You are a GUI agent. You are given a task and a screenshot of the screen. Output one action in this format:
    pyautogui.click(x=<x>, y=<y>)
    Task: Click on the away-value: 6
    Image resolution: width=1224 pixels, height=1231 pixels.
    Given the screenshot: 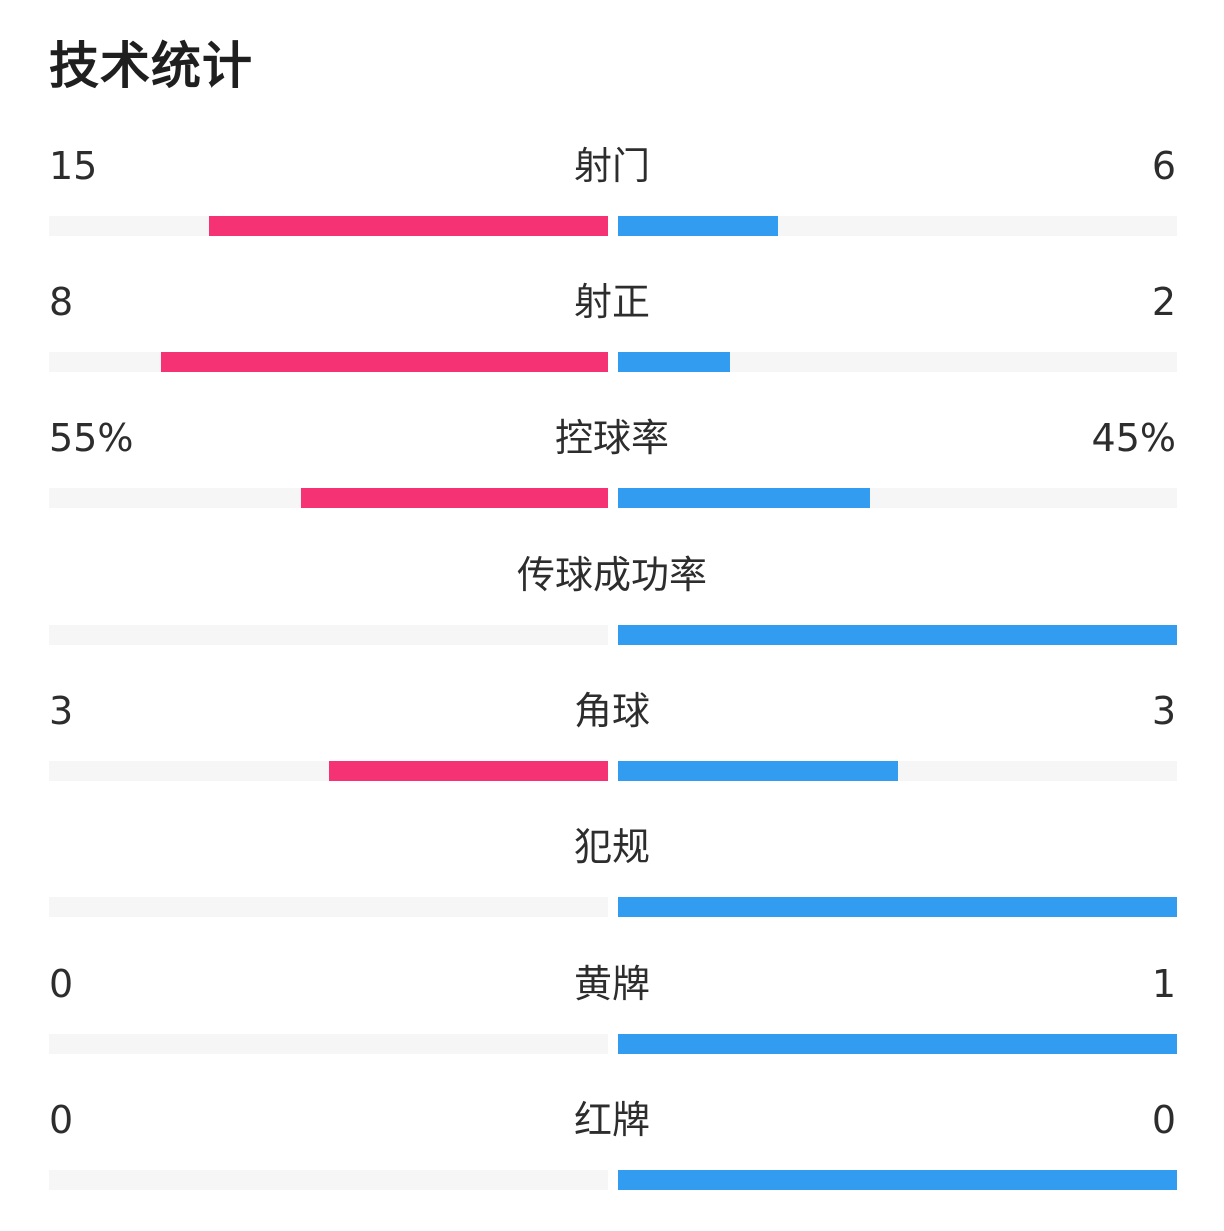 What is the action you would take?
    pyautogui.click(x=1163, y=166)
    